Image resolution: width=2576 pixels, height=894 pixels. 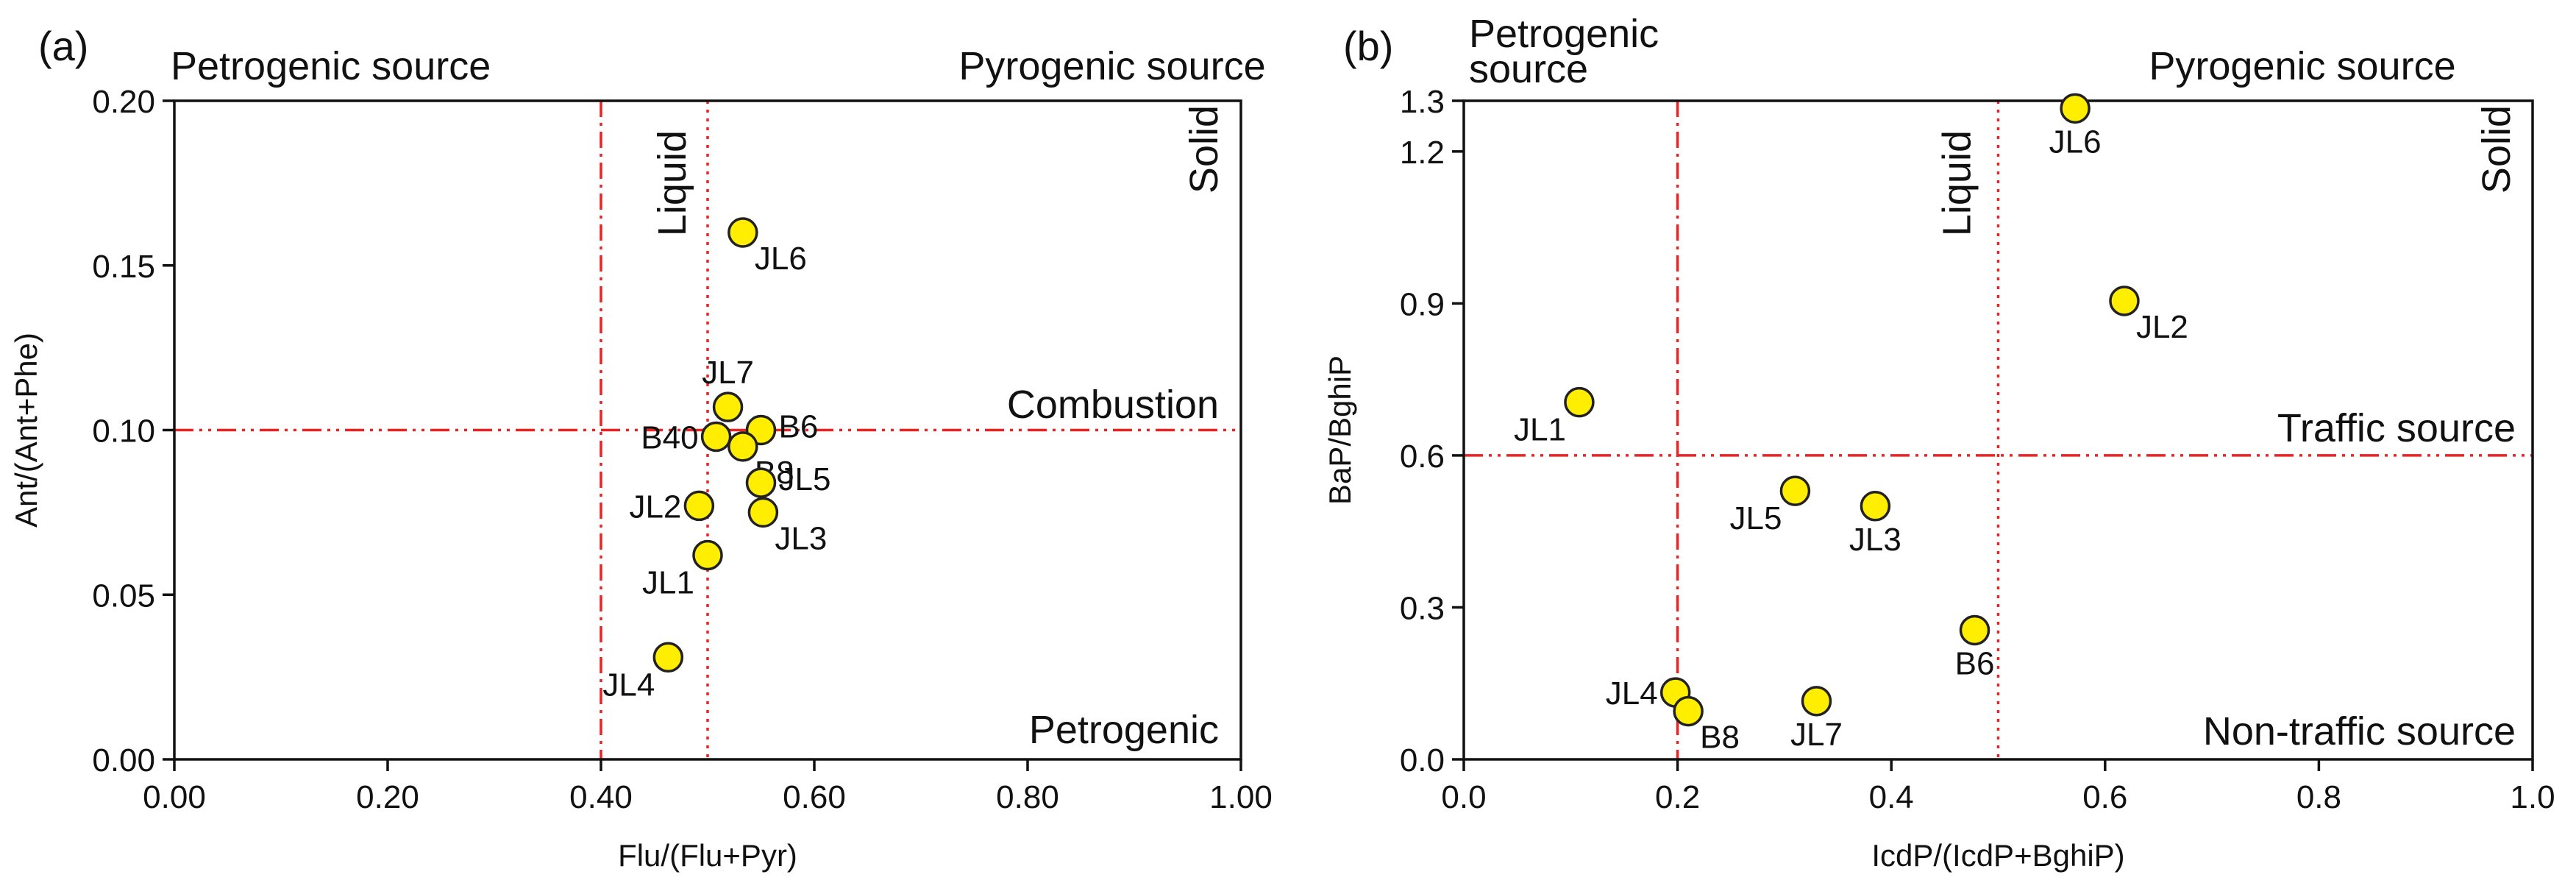 I want to click on y-tick-label: 0.10, so click(x=123, y=432).